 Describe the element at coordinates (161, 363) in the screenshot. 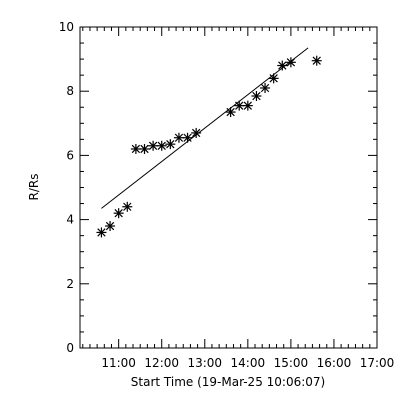

I see `x-tick-label: 12:00` at that location.